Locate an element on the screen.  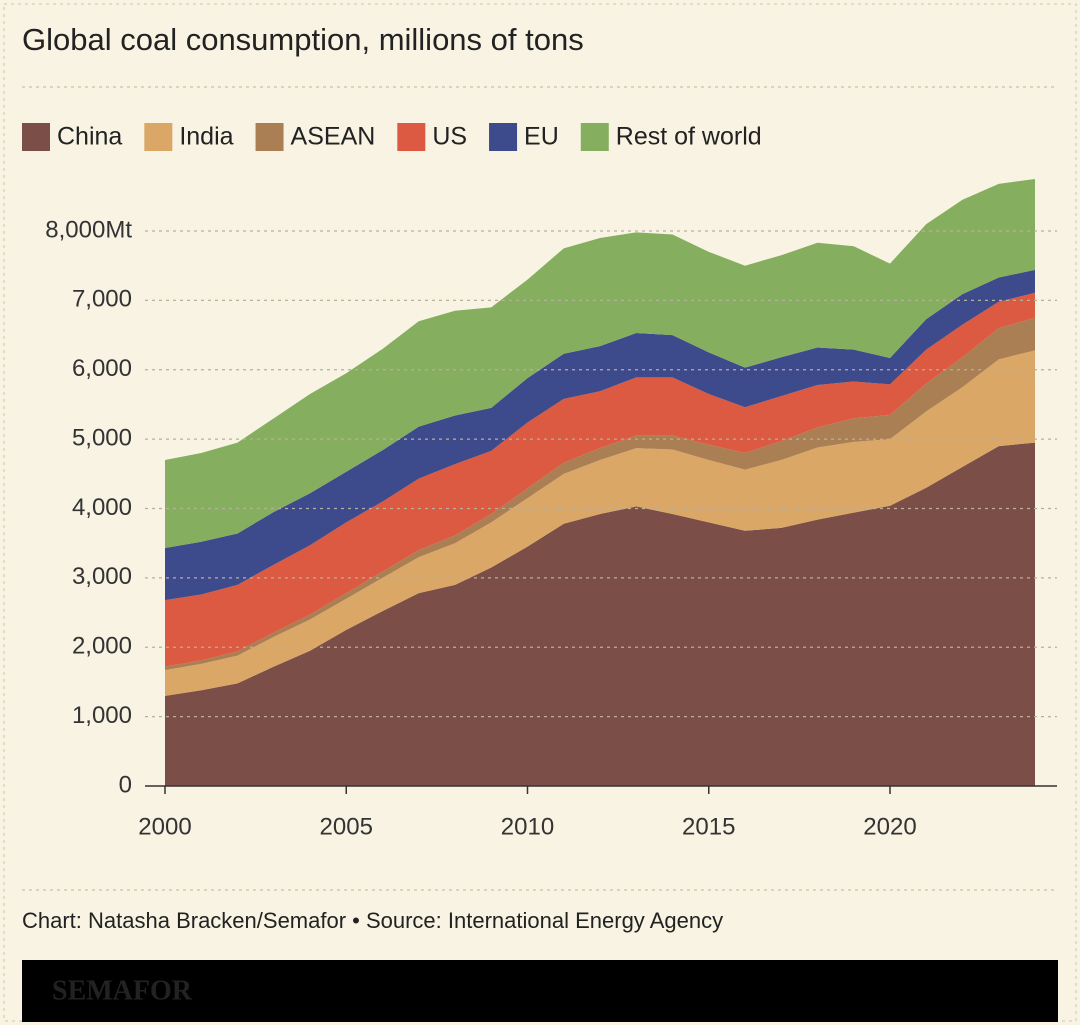
x-tick-label: 2000 is located at coordinates (164, 826).